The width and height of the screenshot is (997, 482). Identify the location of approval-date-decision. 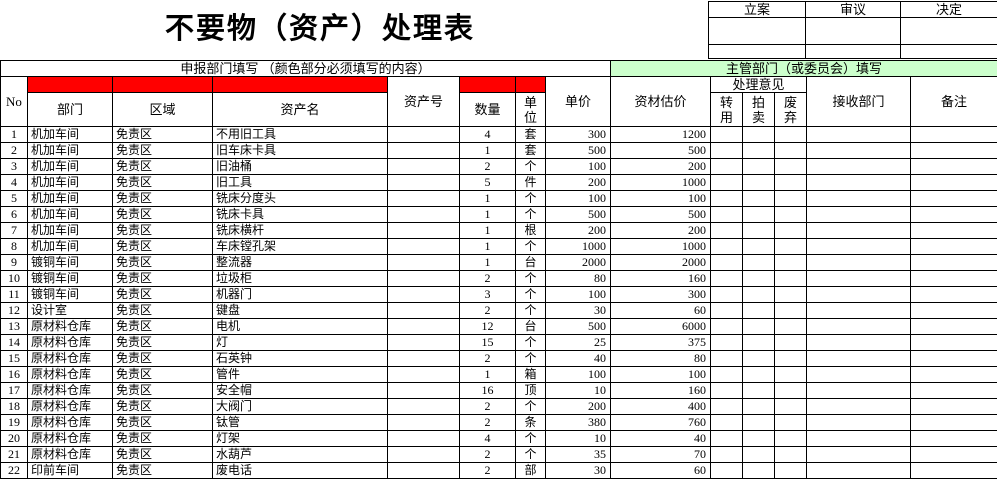
(948, 51).